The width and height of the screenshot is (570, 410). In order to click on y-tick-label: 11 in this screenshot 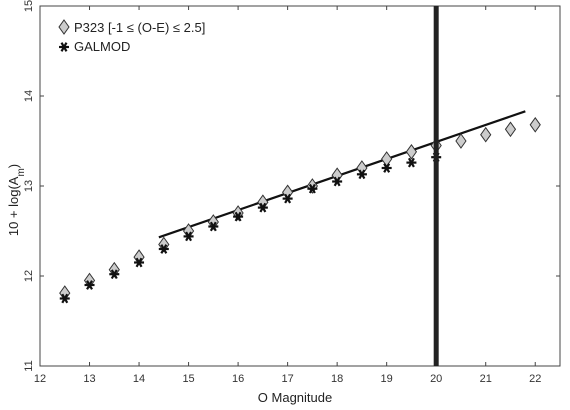, I will do `click(29, 365)`.